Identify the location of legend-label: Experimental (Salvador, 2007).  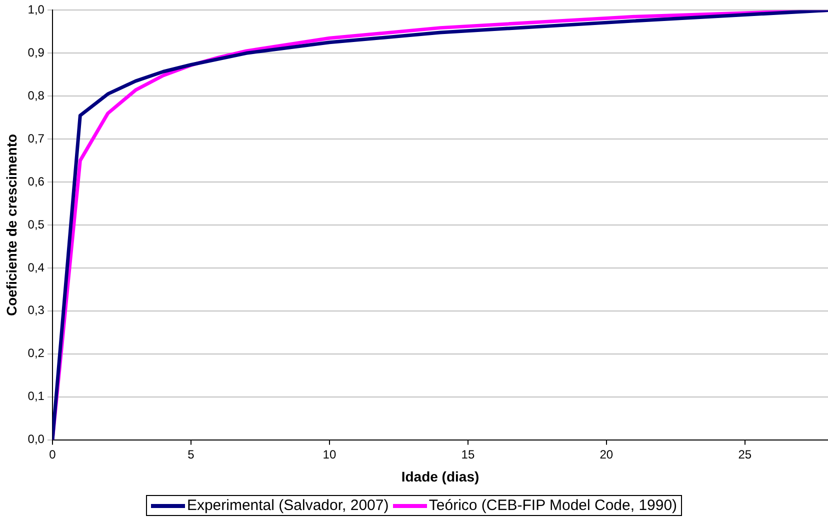
(288, 505).